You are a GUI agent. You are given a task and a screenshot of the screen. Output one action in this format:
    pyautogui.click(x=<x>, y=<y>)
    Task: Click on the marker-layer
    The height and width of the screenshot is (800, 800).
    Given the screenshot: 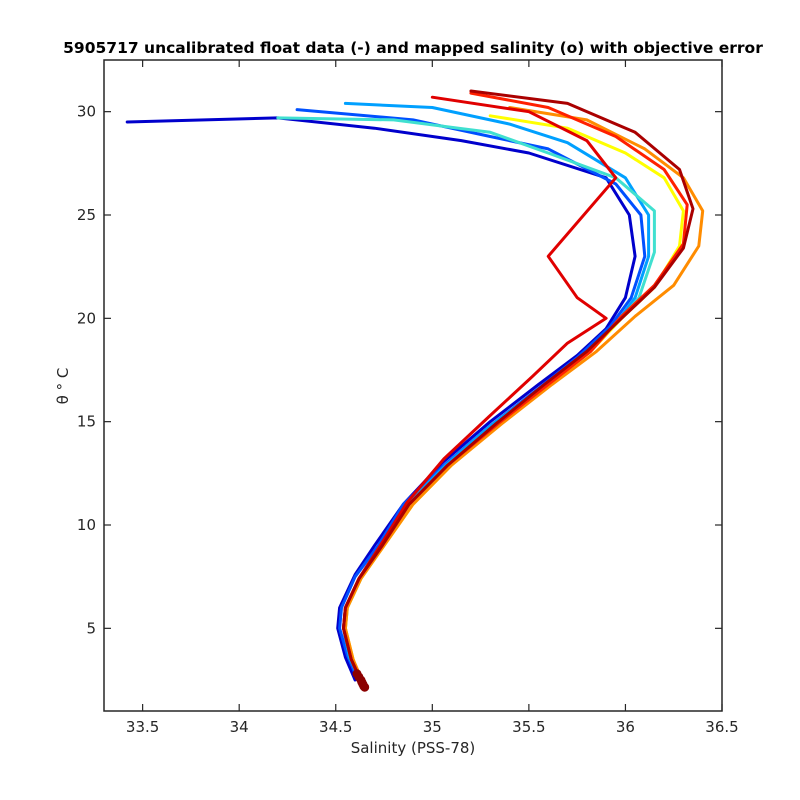 What is the action you would take?
    pyautogui.click(x=361, y=680)
    